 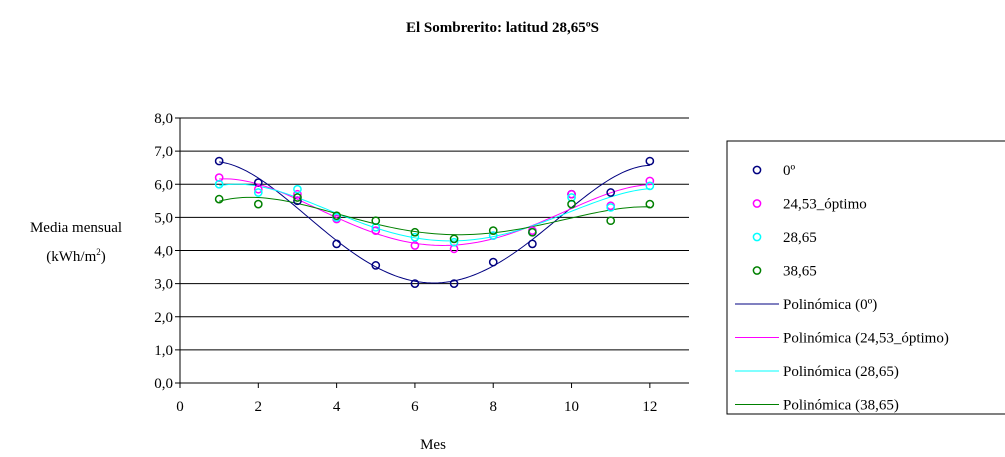 What do you see at coordinates (163, 318) in the screenshot?
I see `y-tick-label: 2,0` at bounding box center [163, 318].